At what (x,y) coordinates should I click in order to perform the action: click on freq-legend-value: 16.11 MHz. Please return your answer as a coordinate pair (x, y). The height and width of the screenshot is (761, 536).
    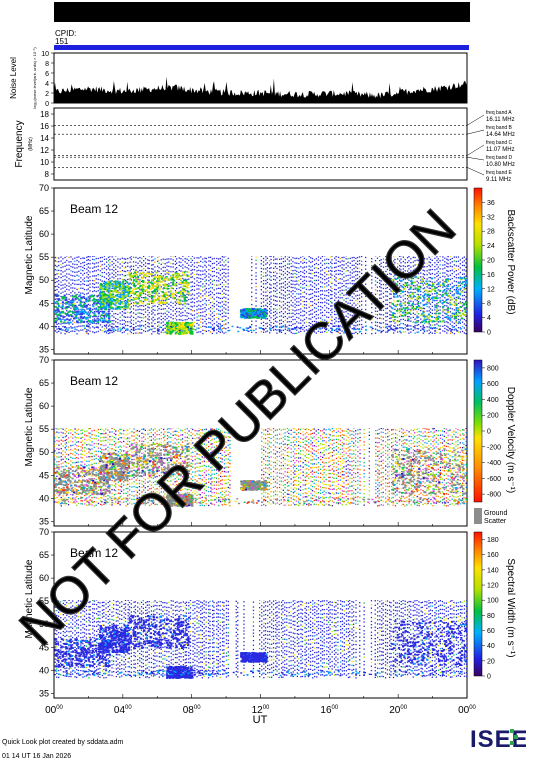
    Looking at the image, I should click on (500, 120).